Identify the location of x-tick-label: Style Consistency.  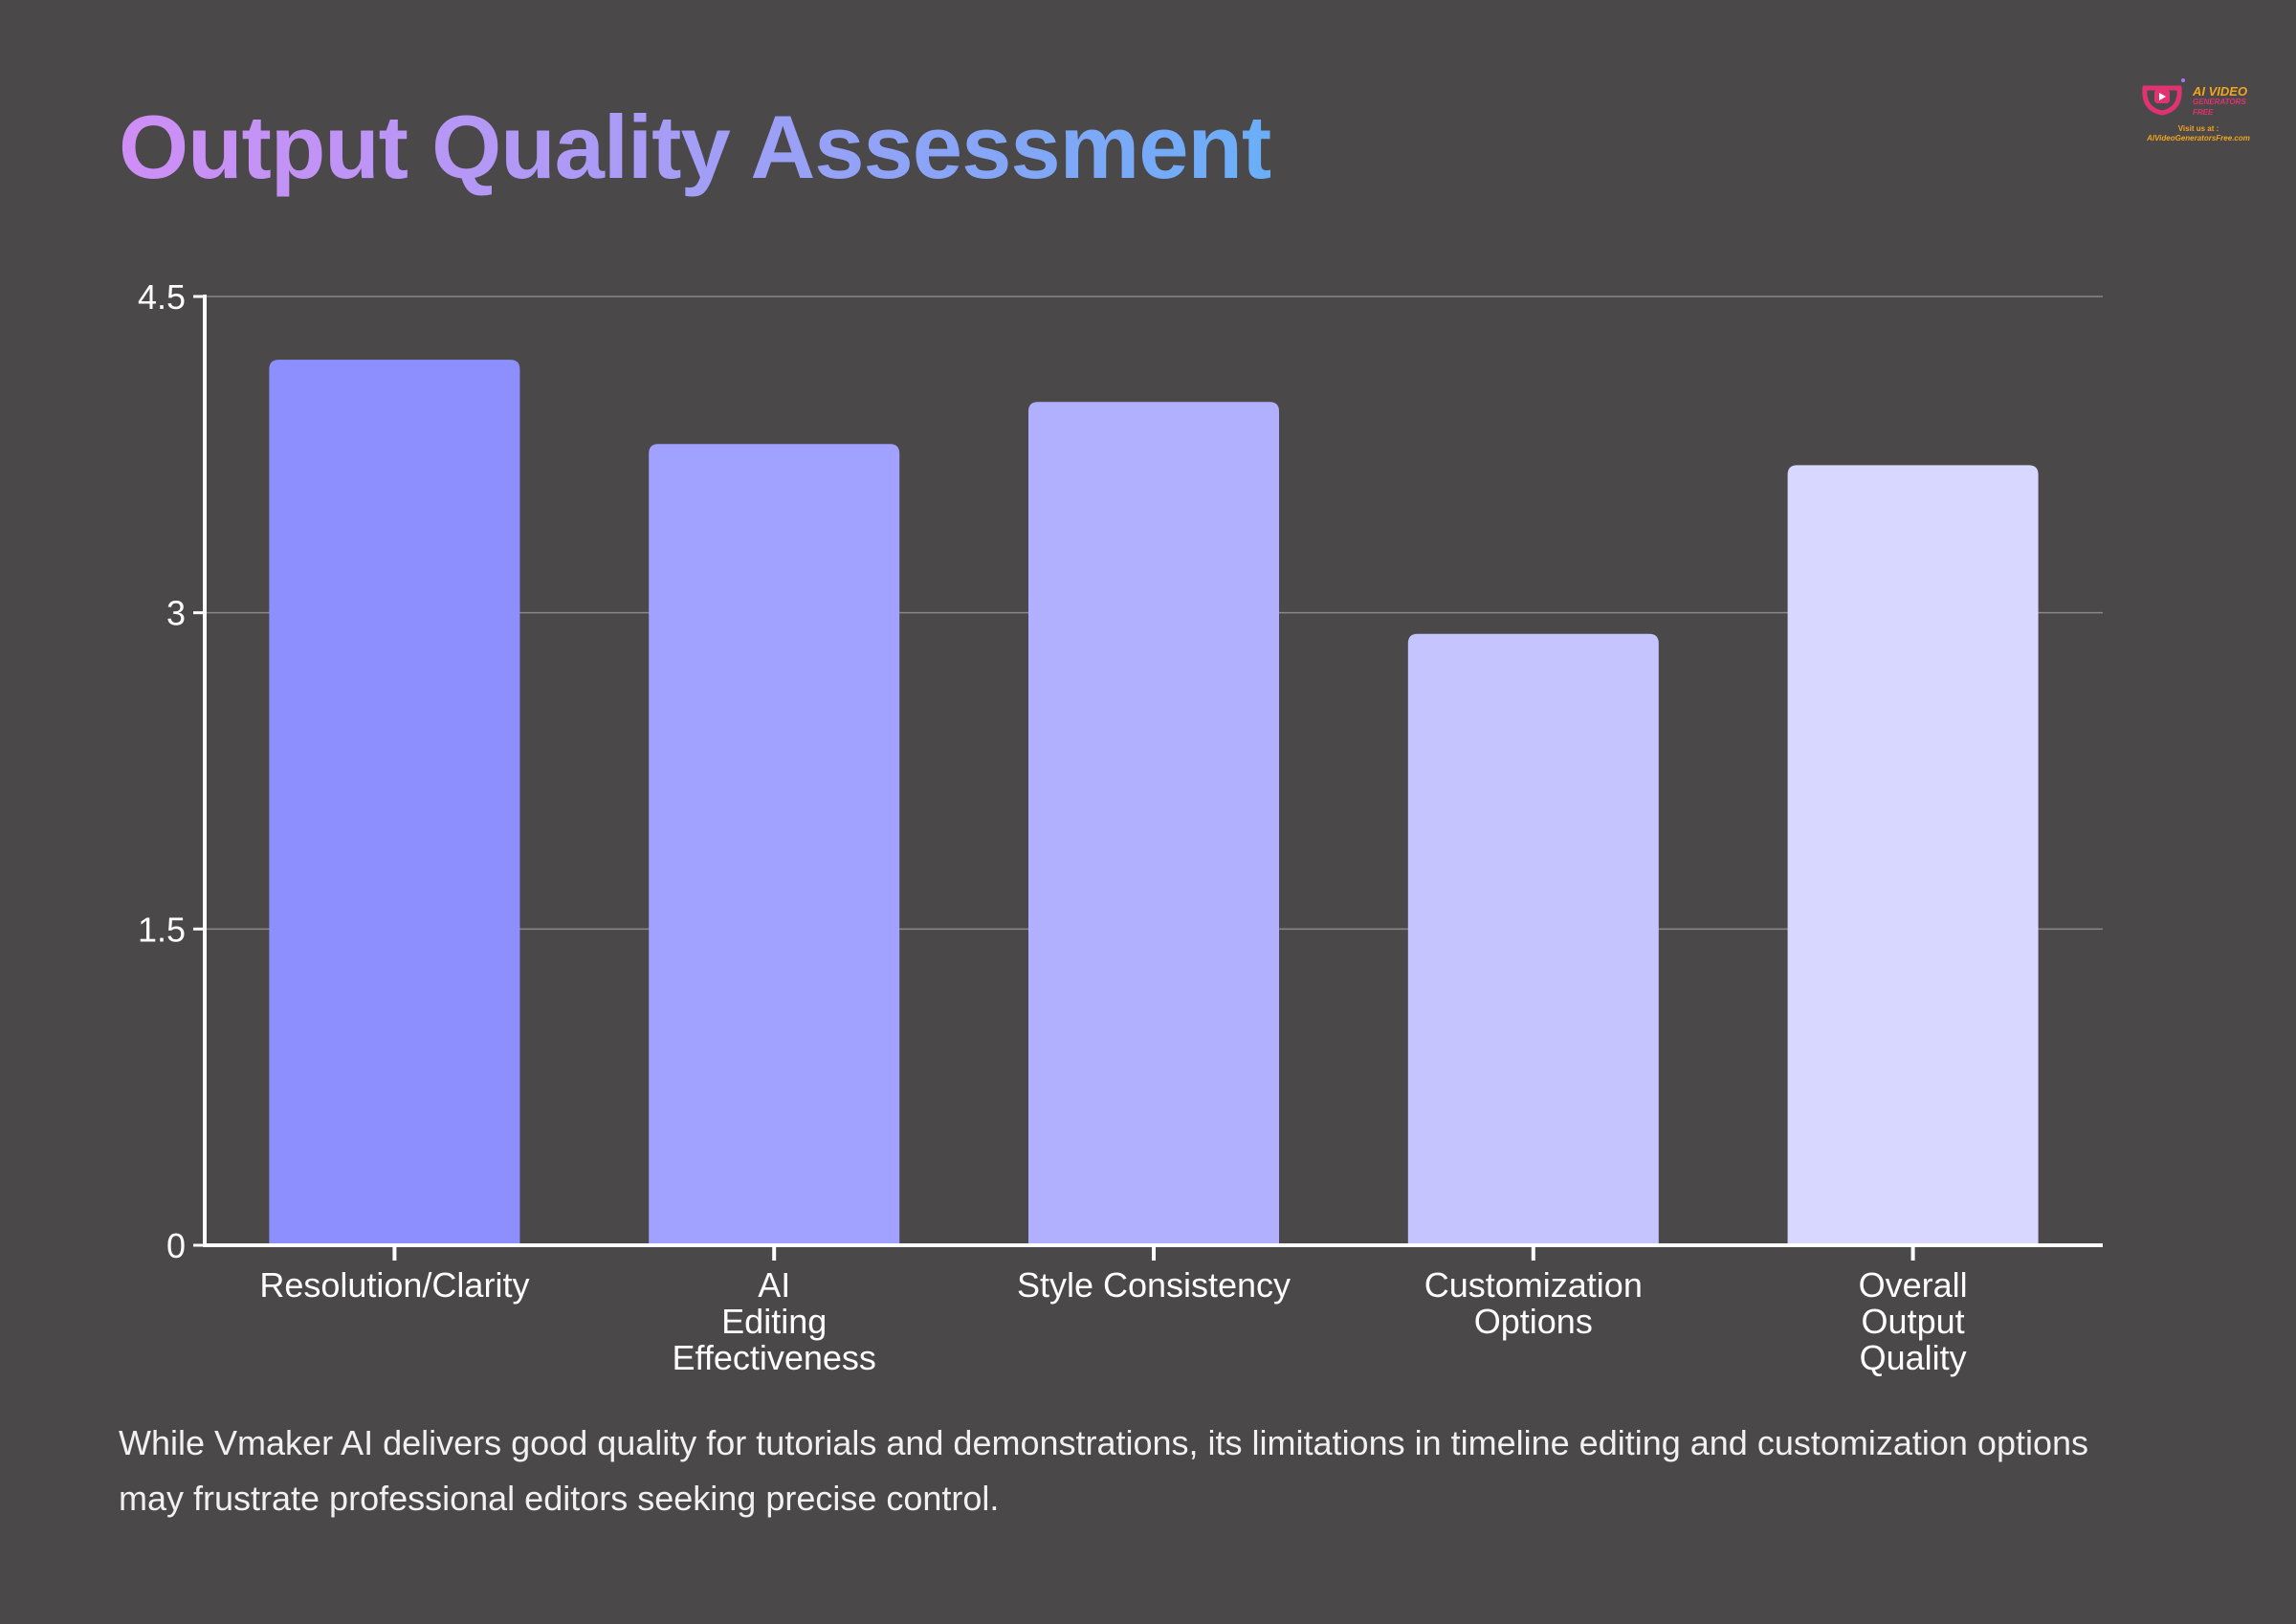
(1154, 1285).